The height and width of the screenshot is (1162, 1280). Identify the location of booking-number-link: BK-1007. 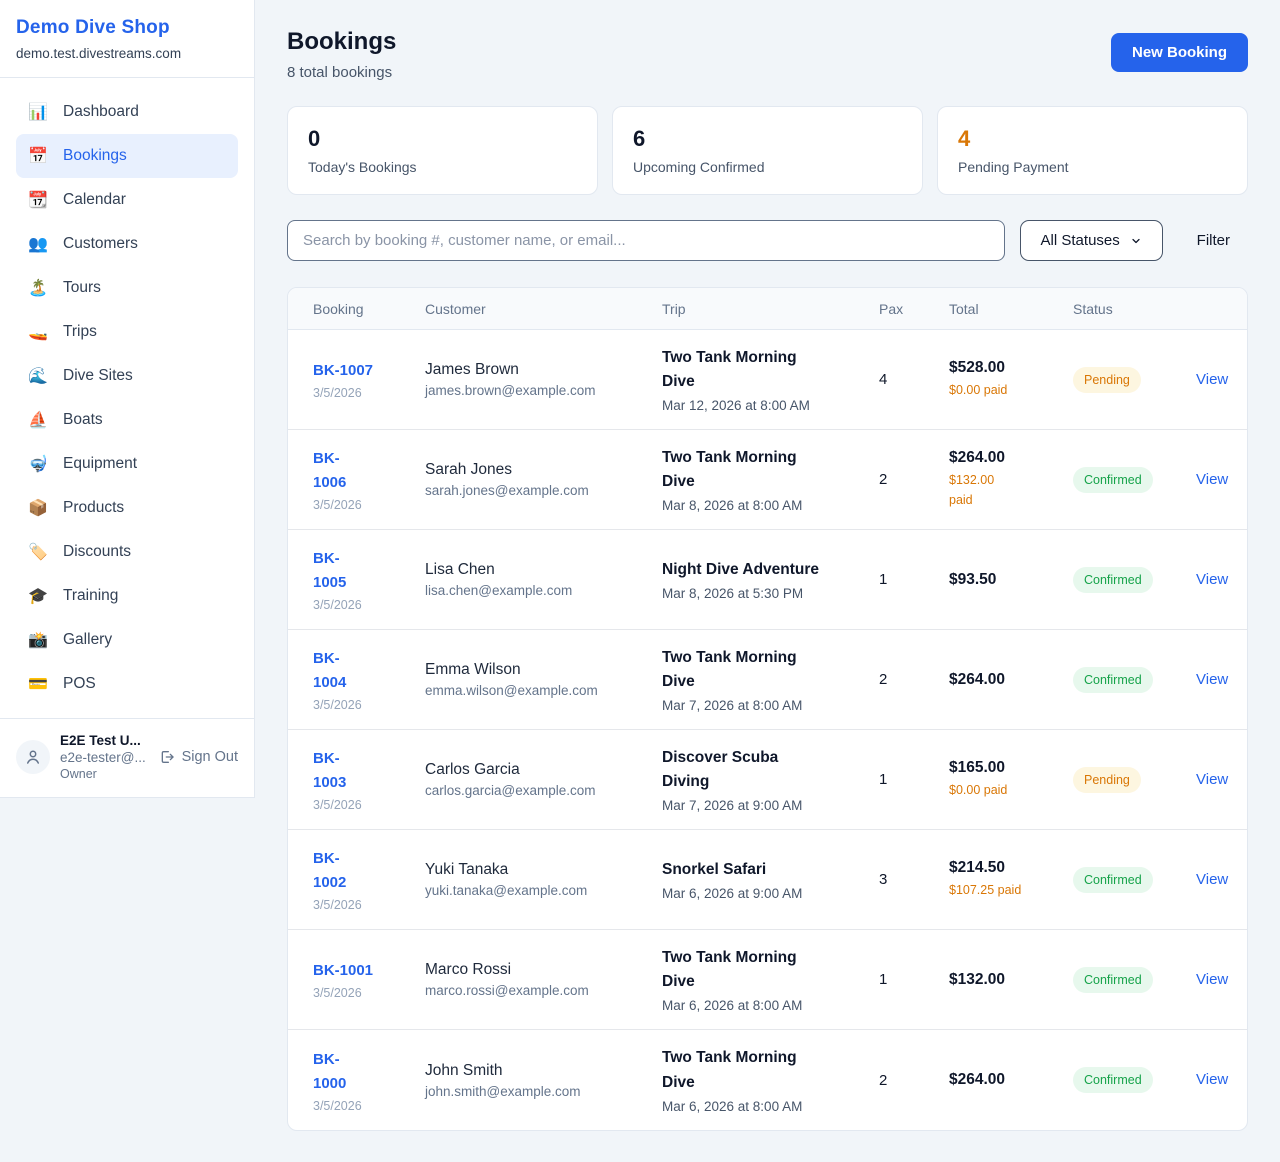
(343, 370).